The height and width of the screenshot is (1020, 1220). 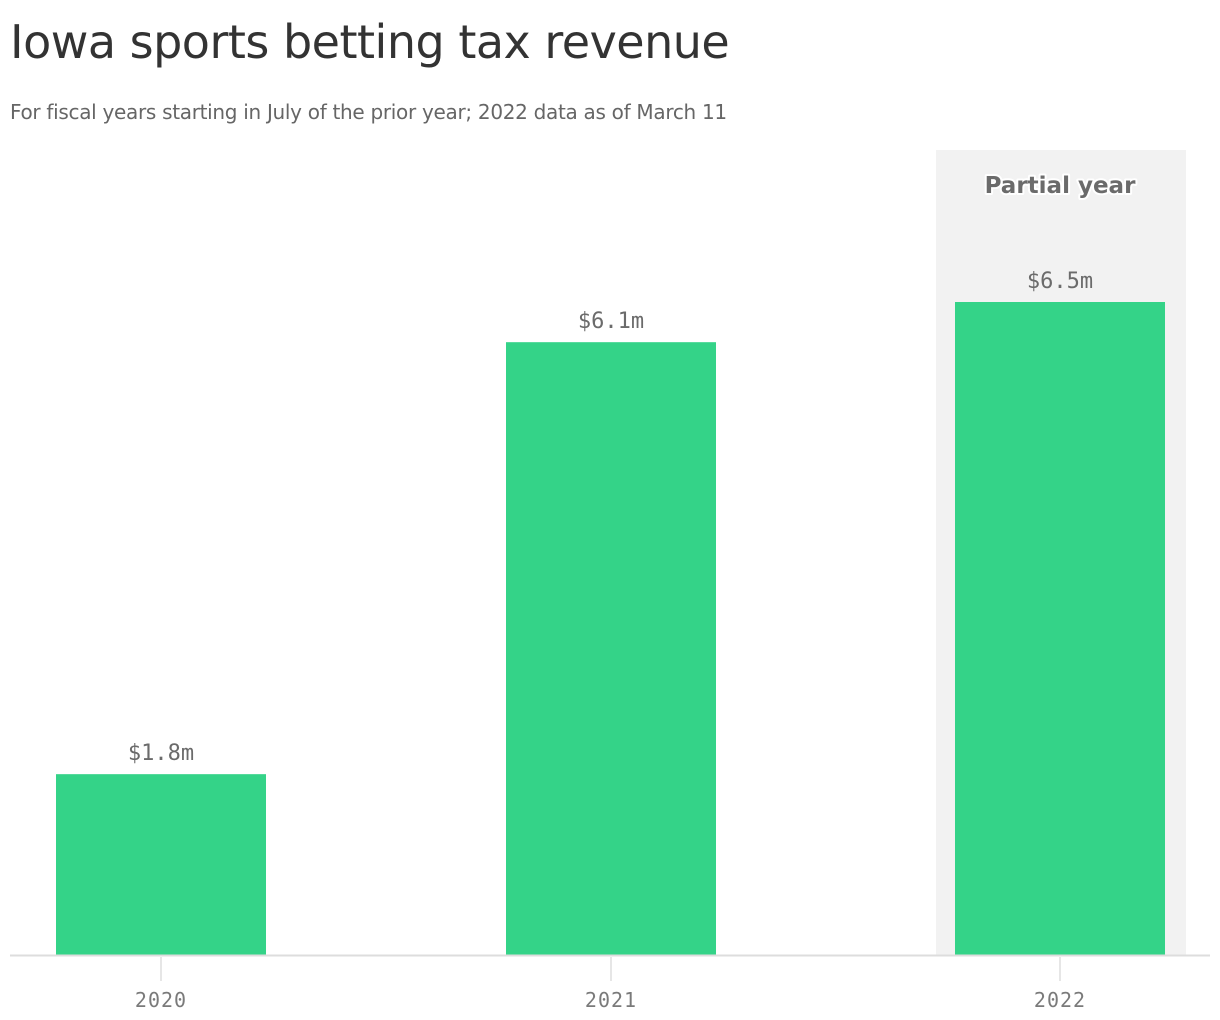 What do you see at coordinates (611, 321) in the screenshot?
I see `value-label-2021: $6.1m` at bounding box center [611, 321].